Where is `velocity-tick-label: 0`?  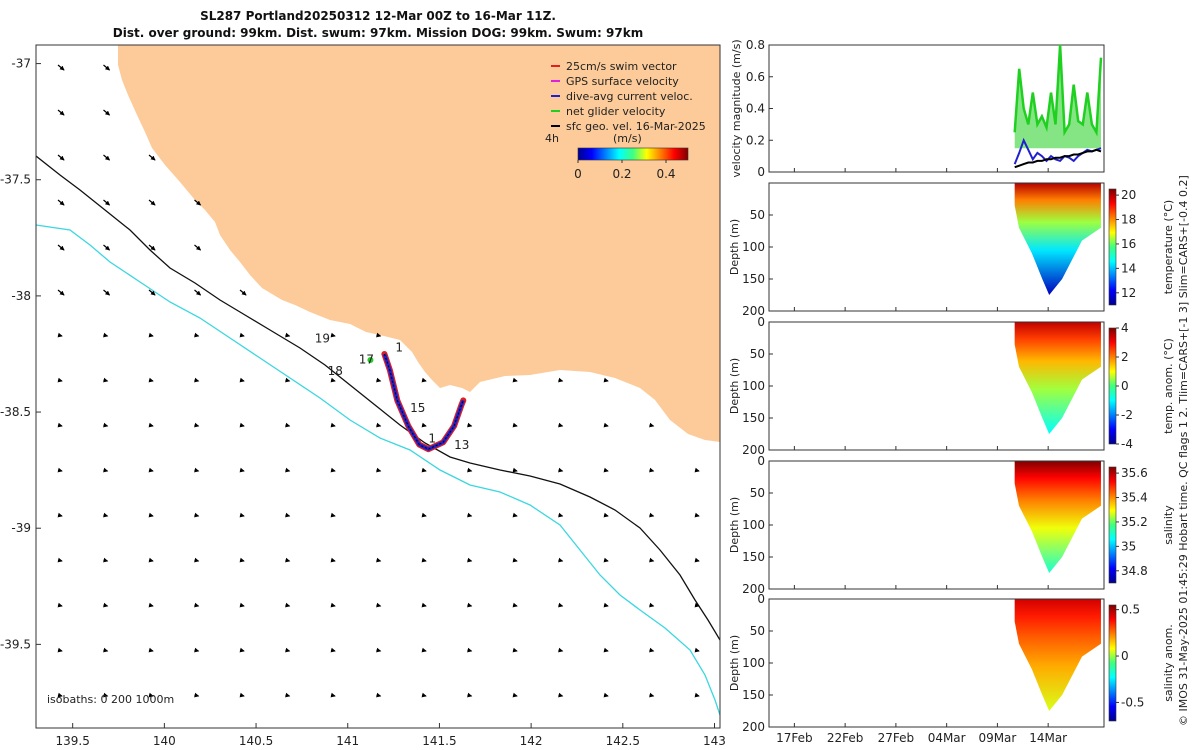 velocity-tick-label: 0 is located at coordinates (761, 172).